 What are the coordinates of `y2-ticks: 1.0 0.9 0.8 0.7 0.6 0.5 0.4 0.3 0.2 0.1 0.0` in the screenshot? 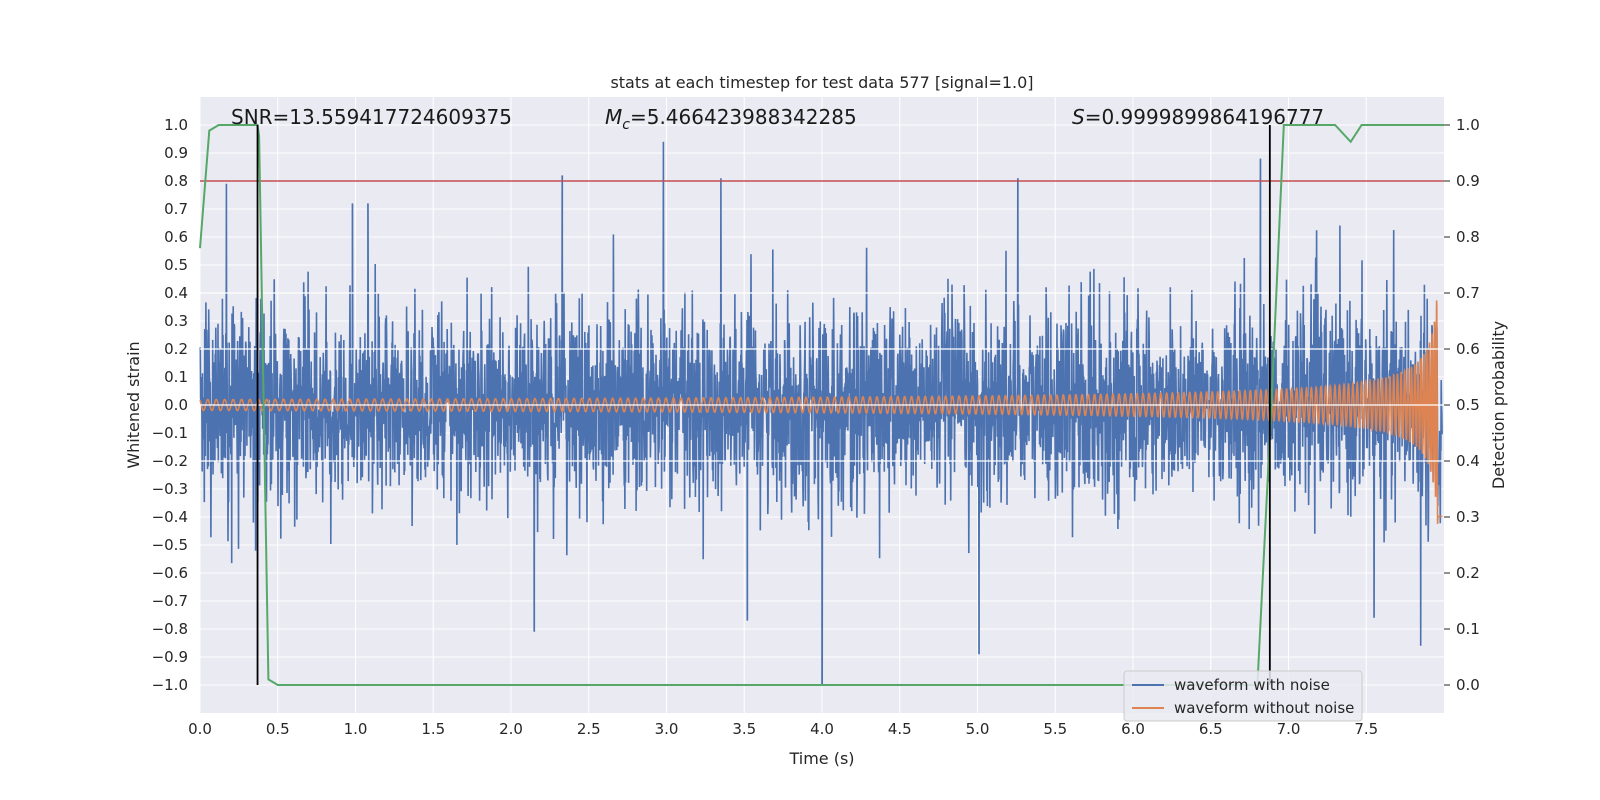 It's located at (1462, 405).